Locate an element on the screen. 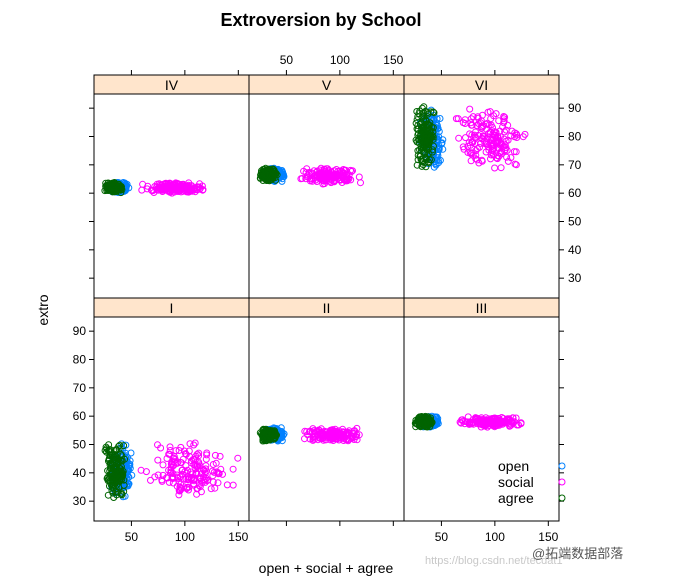  y-tick-label-left: 70 is located at coordinates (80, 388).